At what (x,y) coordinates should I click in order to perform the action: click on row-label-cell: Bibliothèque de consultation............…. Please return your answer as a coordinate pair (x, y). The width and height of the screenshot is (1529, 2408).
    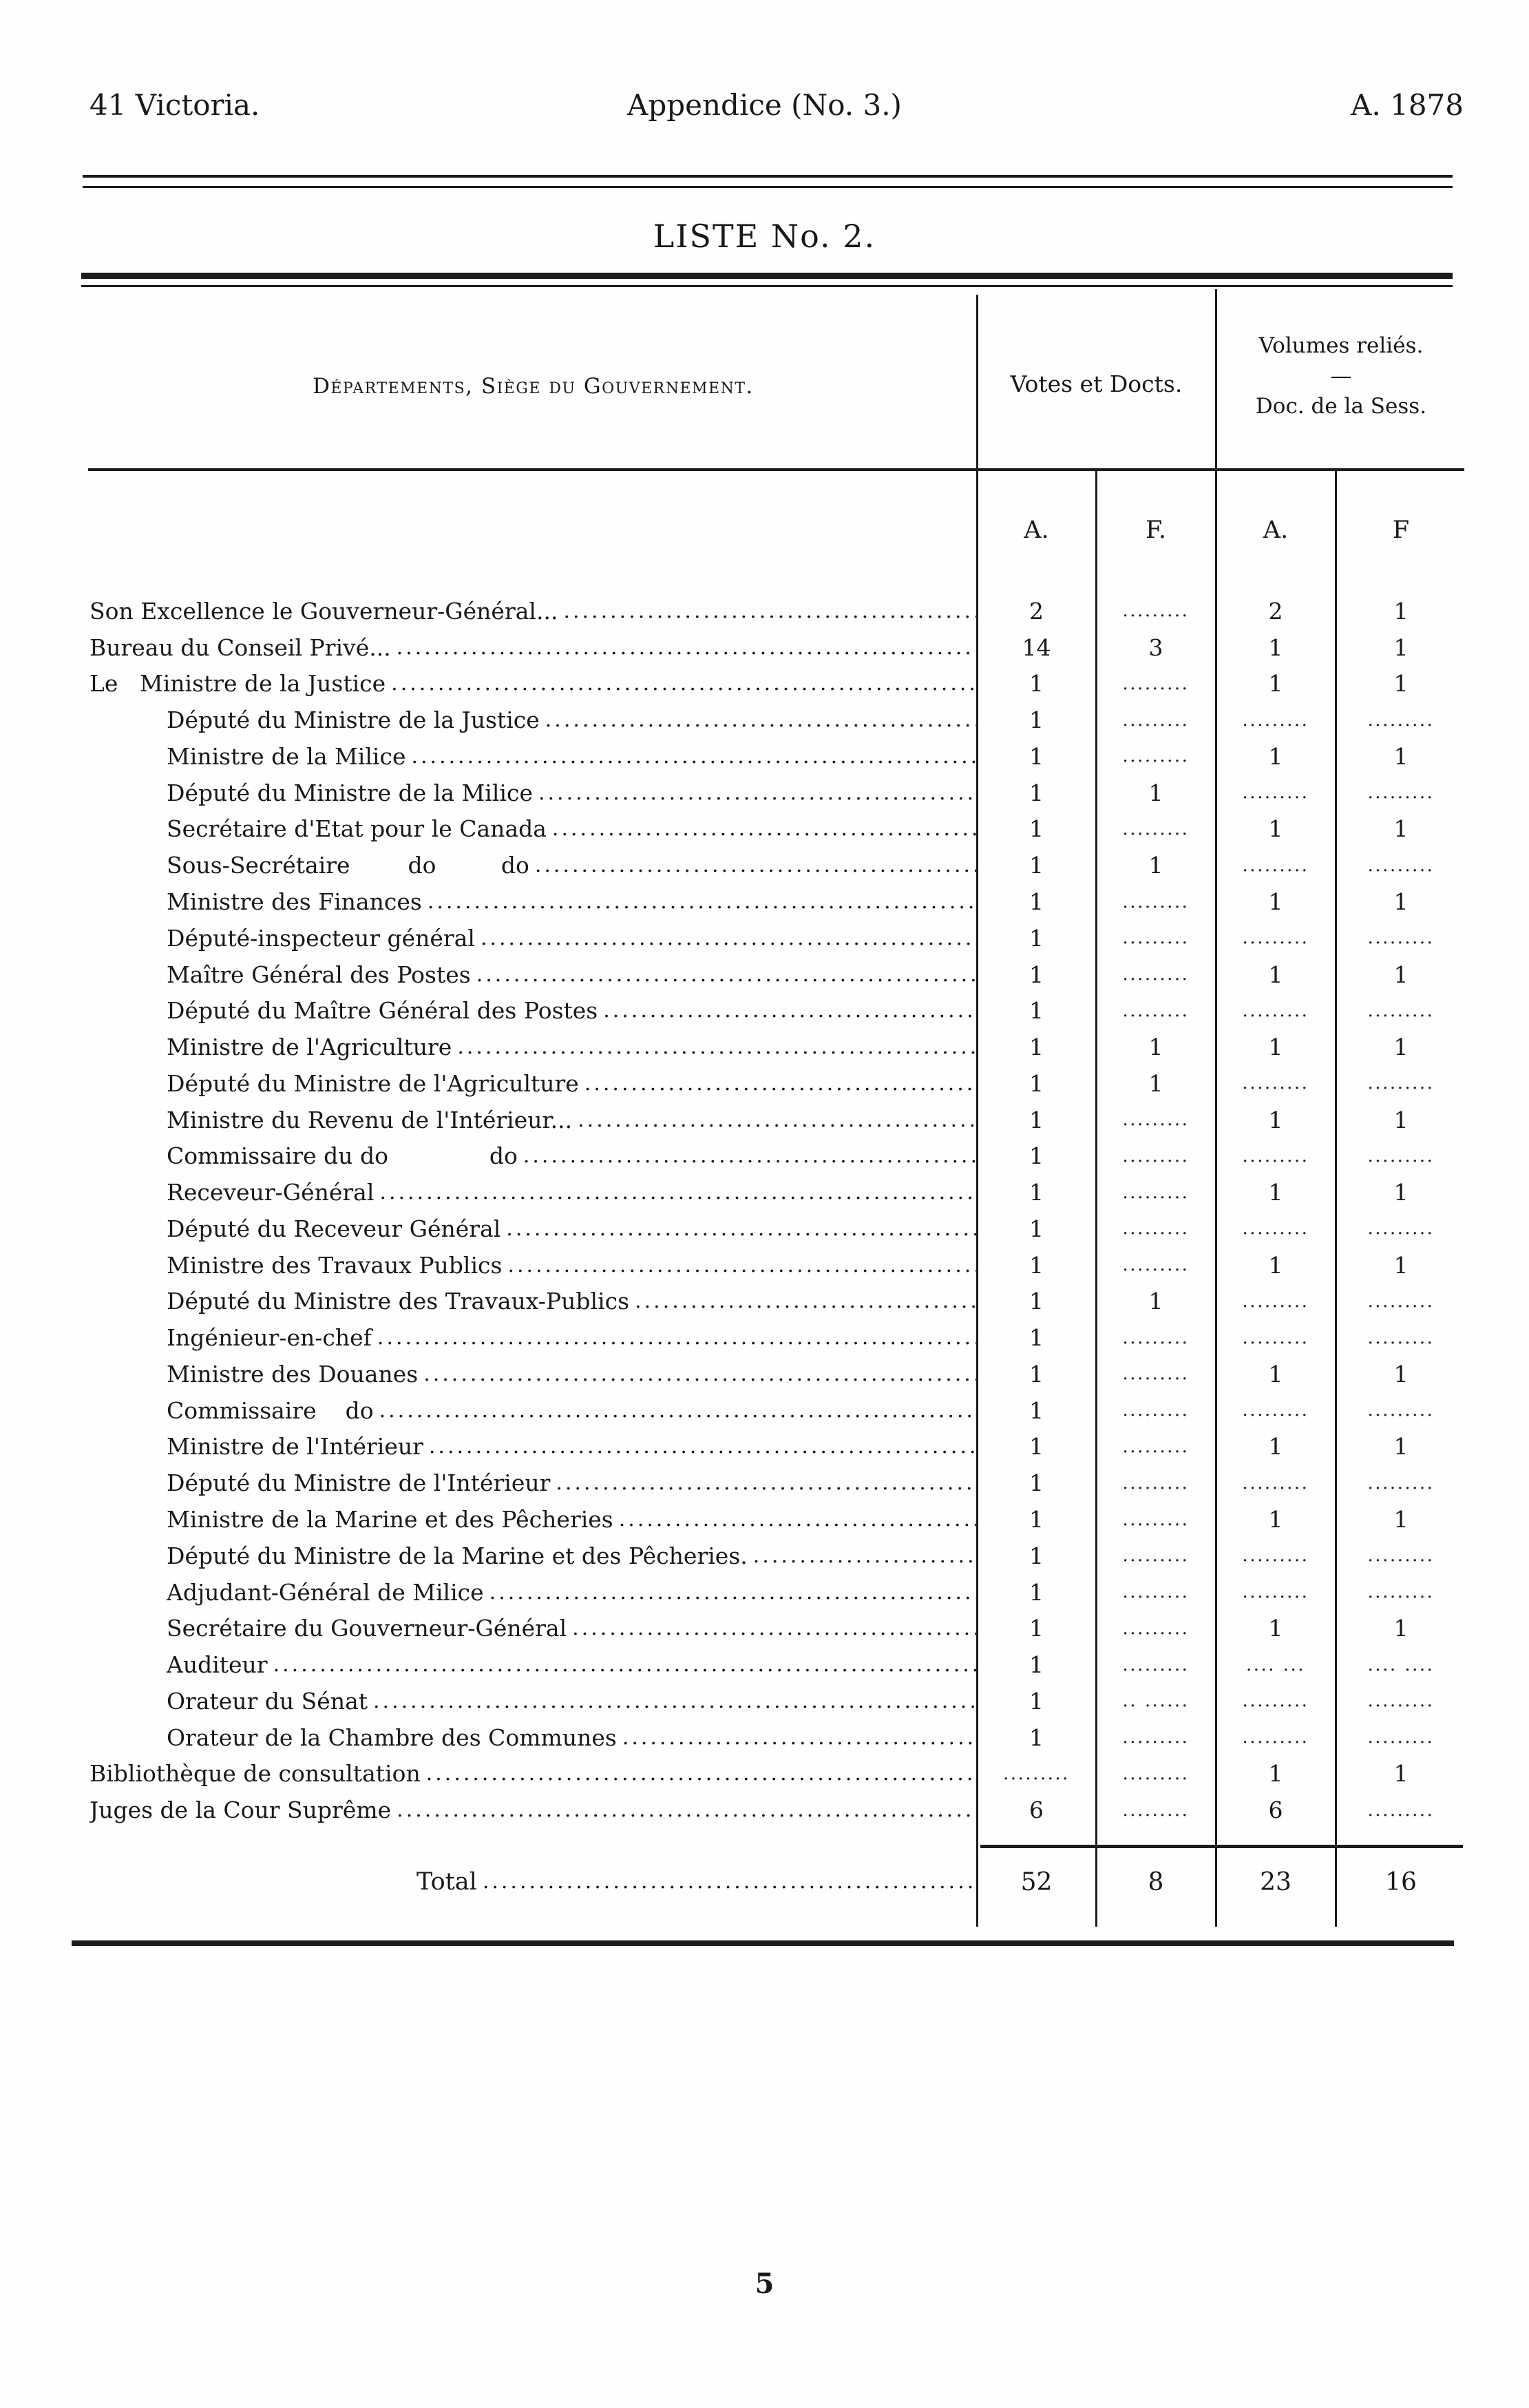
    Looking at the image, I should click on (533, 1773).